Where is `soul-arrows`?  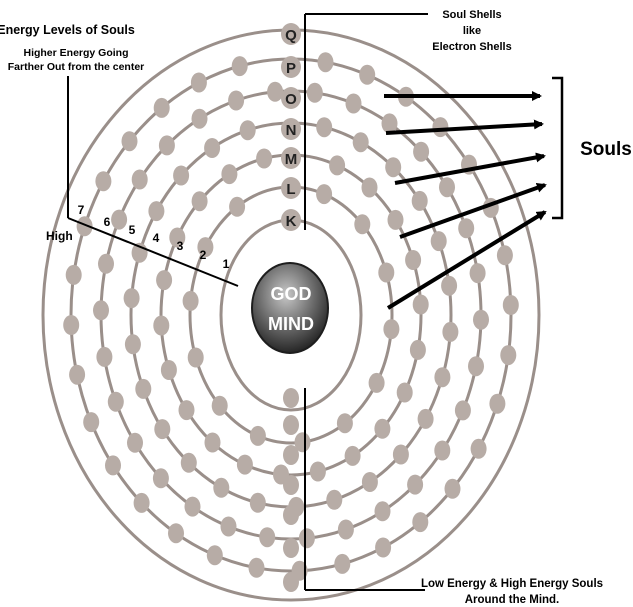 soul-arrows is located at coordinates (465, 200).